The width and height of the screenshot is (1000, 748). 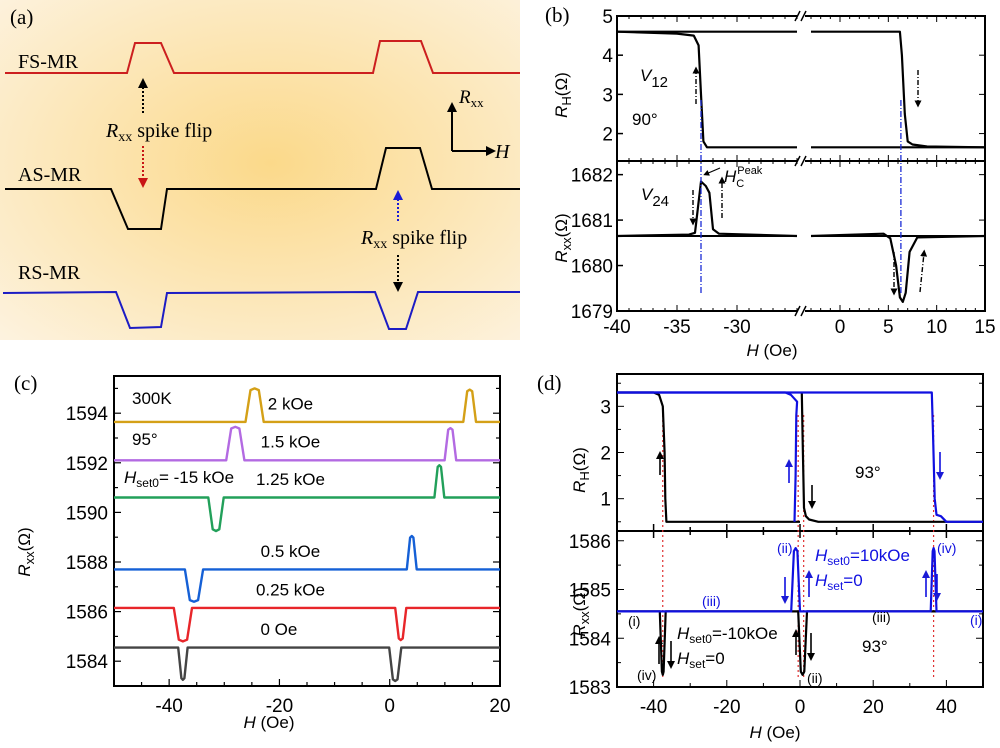 What do you see at coordinates (499, 706) in the screenshot?
I see `panel-c-xtick-label: 20` at bounding box center [499, 706].